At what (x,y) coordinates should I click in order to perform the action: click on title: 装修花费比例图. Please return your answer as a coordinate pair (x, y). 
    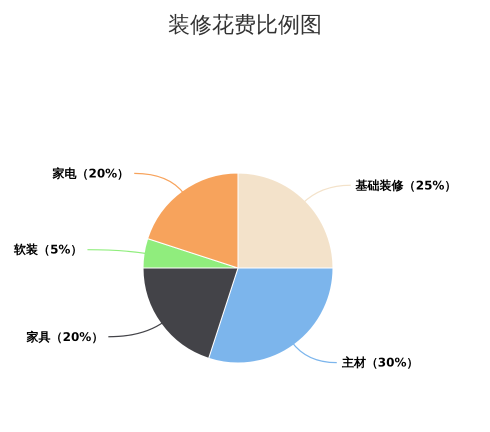
    Looking at the image, I should click on (245, 25).